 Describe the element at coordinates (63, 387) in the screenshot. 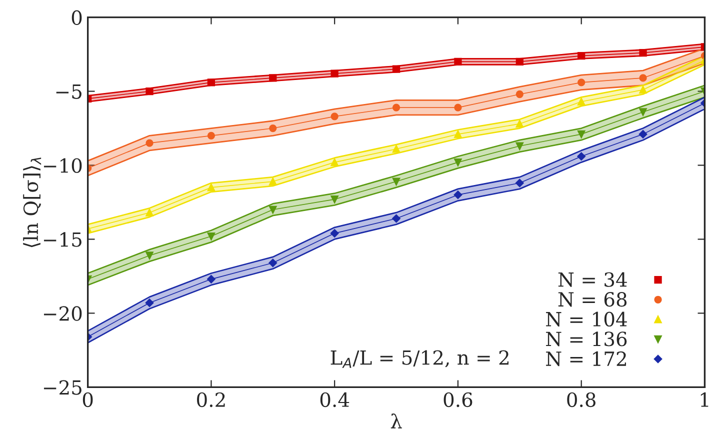

I see `y-tick-label: −25` at that location.